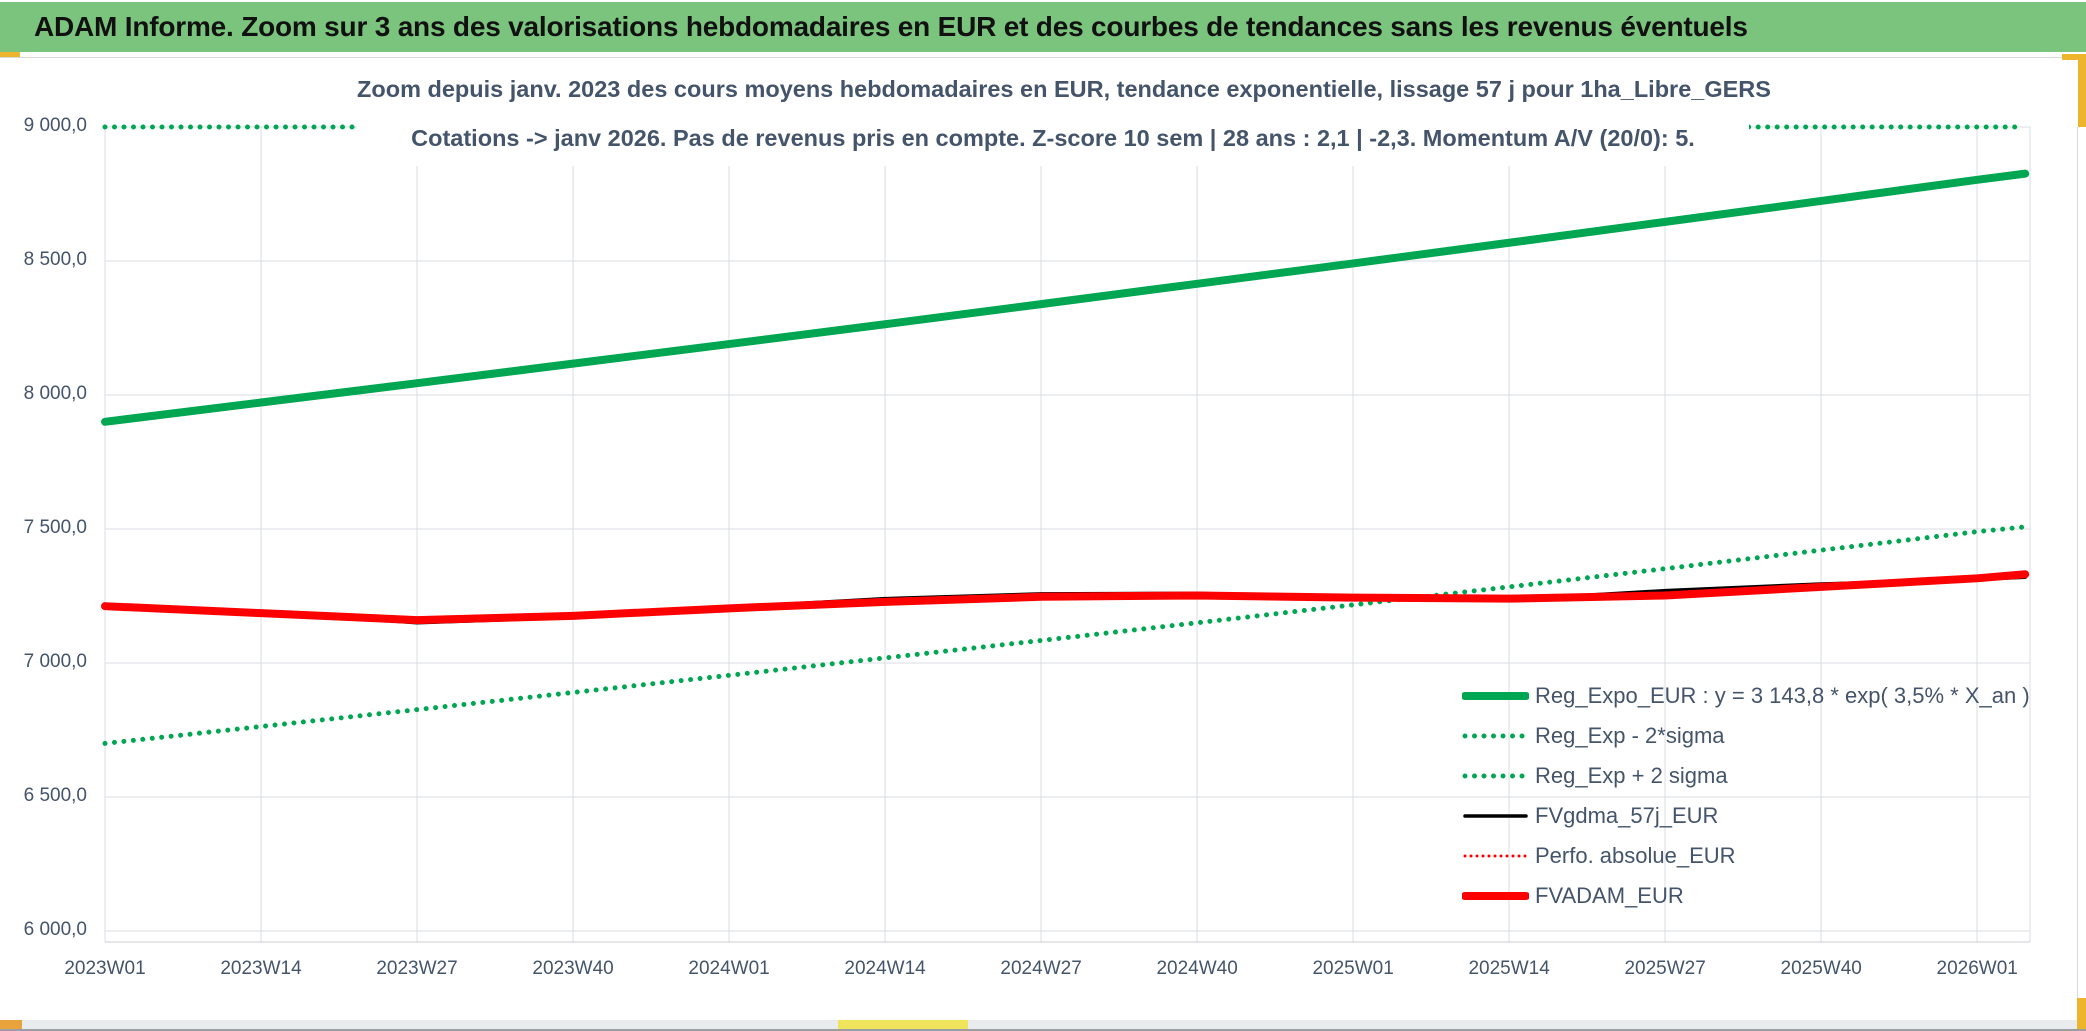 The width and height of the screenshot is (2086, 1031). Describe the element at coordinates (2077, 563) in the screenshot. I see `chart-right-border` at that location.